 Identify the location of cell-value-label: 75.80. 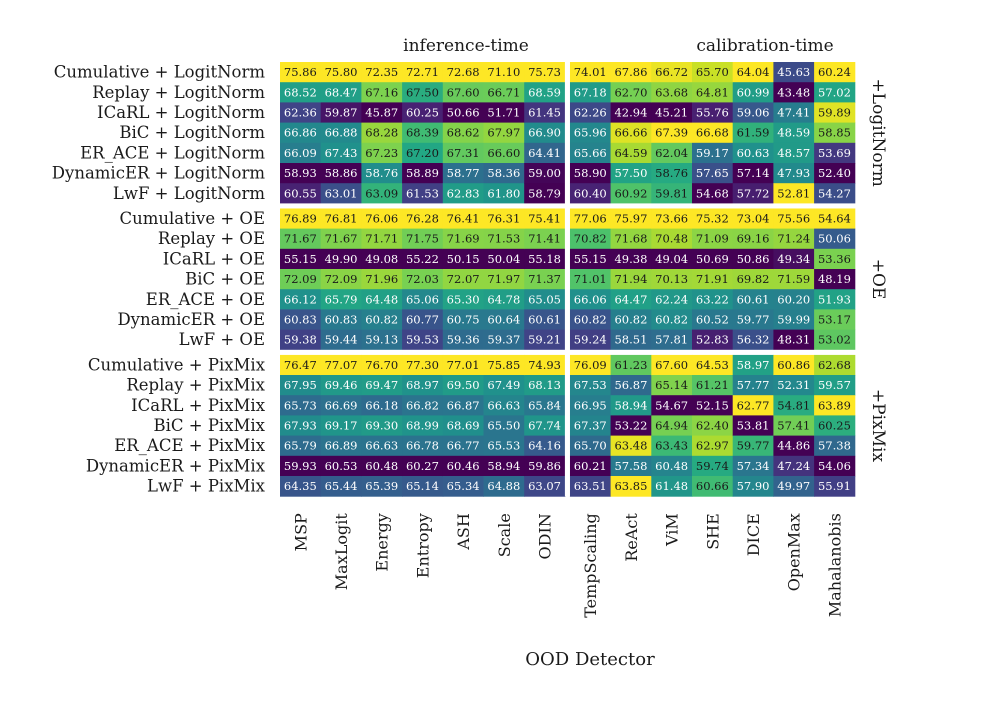
(341, 72).